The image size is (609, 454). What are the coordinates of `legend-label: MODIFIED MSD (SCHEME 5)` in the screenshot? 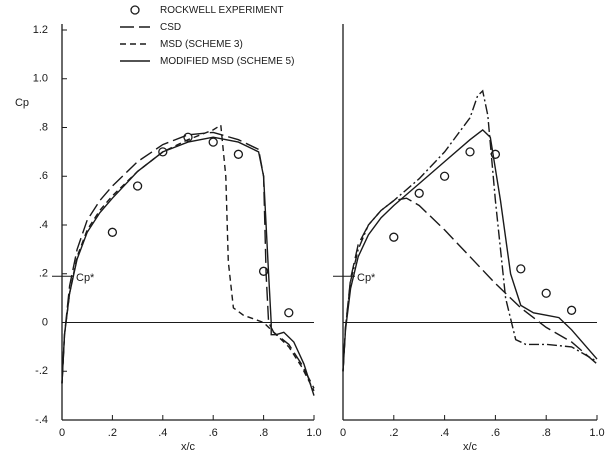 It's located at (227, 61).